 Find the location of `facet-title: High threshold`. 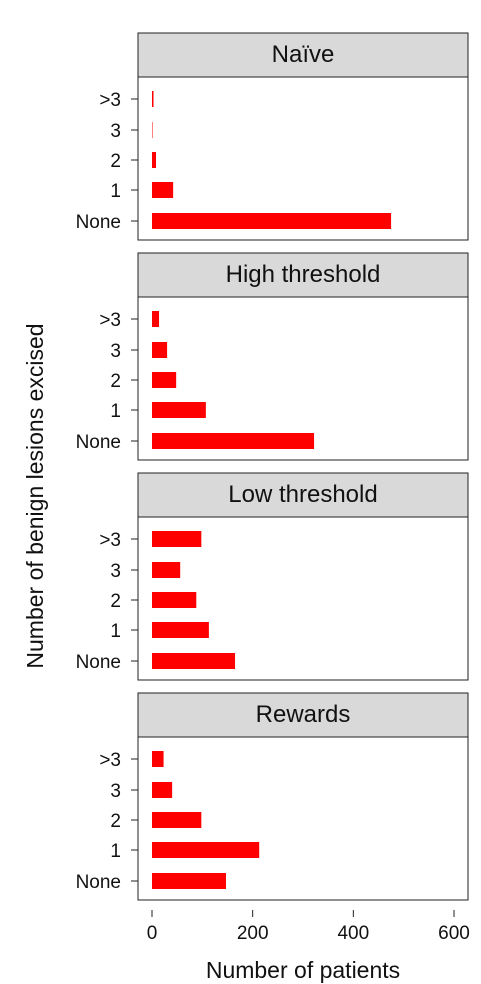

facet-title: High threshold is located at coordinates (303, 274).